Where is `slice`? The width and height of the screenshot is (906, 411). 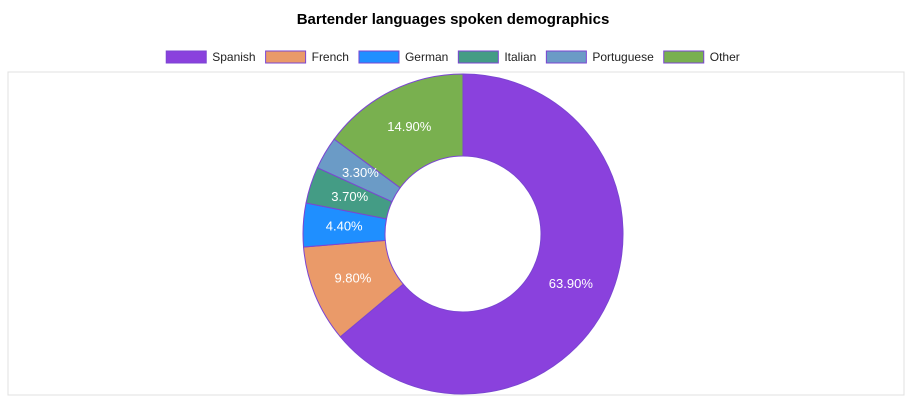 slice is located at coordinates (398, 131).